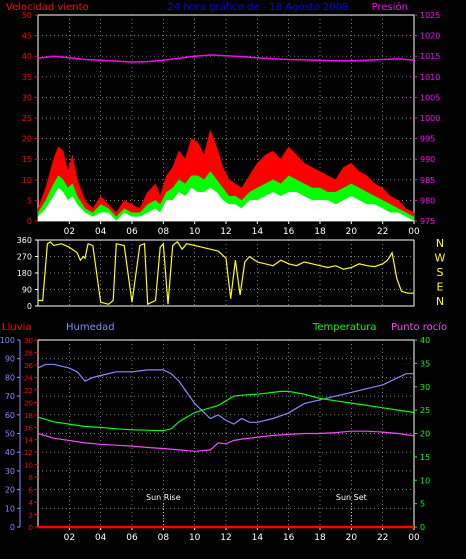  Describe the element at coordinates (427, 221) in the screenshot. I see `pressure-tick-label: 975` at that location.